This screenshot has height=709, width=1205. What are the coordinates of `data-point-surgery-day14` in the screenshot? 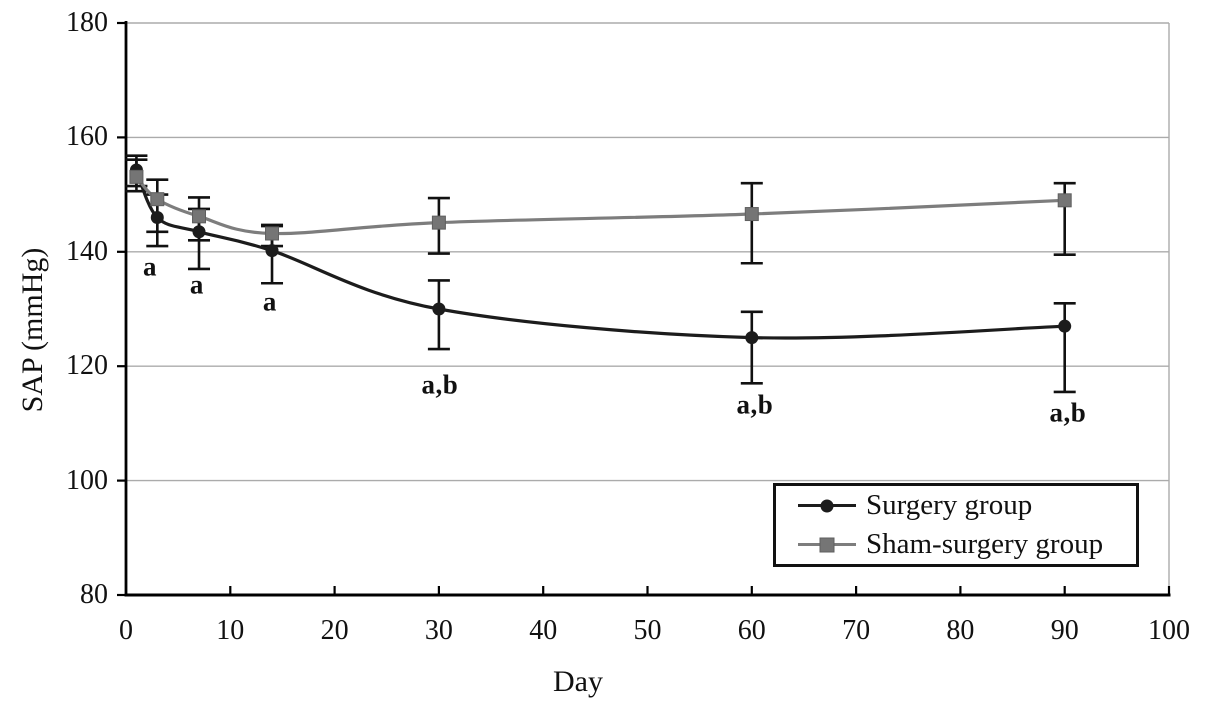 It's located at (272, 251).